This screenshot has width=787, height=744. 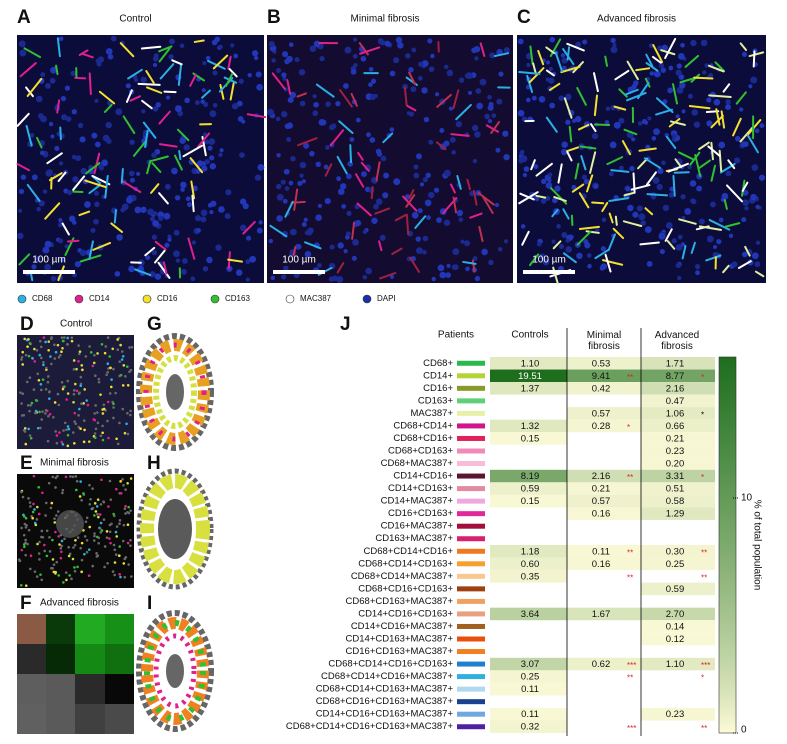 What do you see at coordinates (423, 425) in the screenshot?
I see `row-label: CD68+CD14+` at bounding box center [423, 425].